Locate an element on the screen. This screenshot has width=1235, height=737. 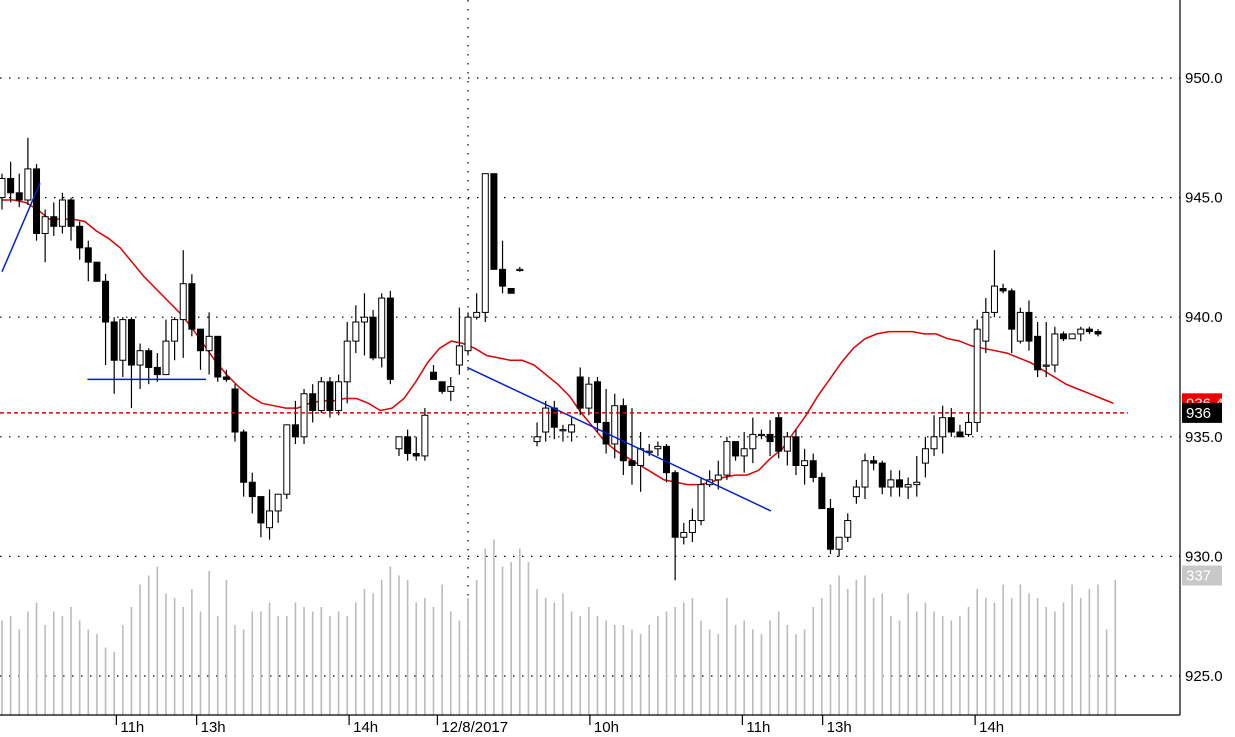
price-badge-label: 936 is located at coordinates (1198, 413).